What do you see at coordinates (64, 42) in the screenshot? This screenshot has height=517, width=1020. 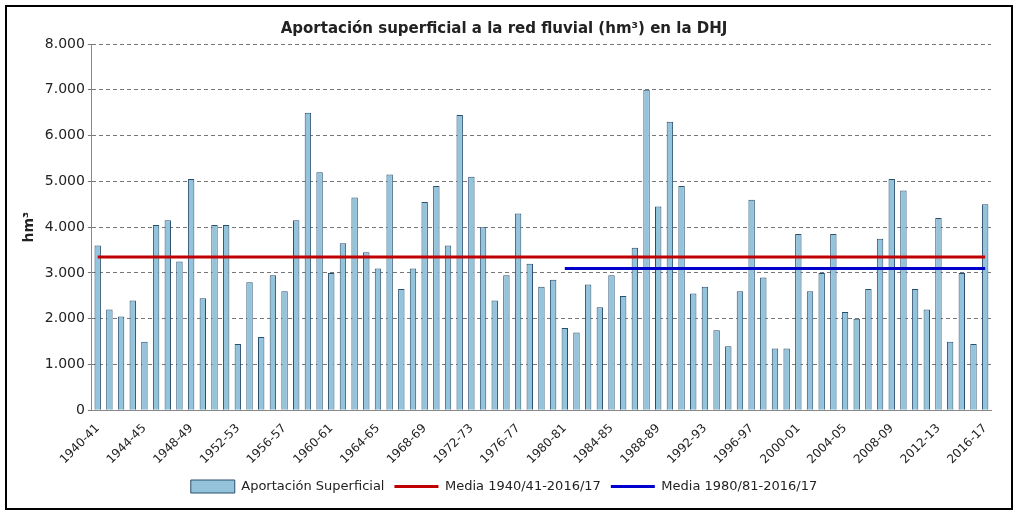 I see `y-tick-label: 8.000` at bounding box center [64, 42].